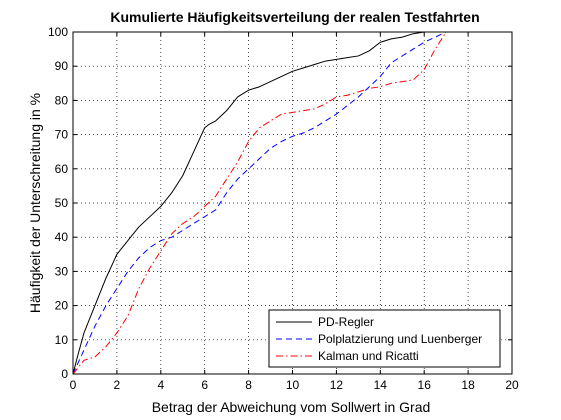 The height and width of the screenshot is (420, 561). What do you see at coordinates (62, 100) in the screenshot?
I see `y-tick-label: 80` at bounding box center [62, 100].